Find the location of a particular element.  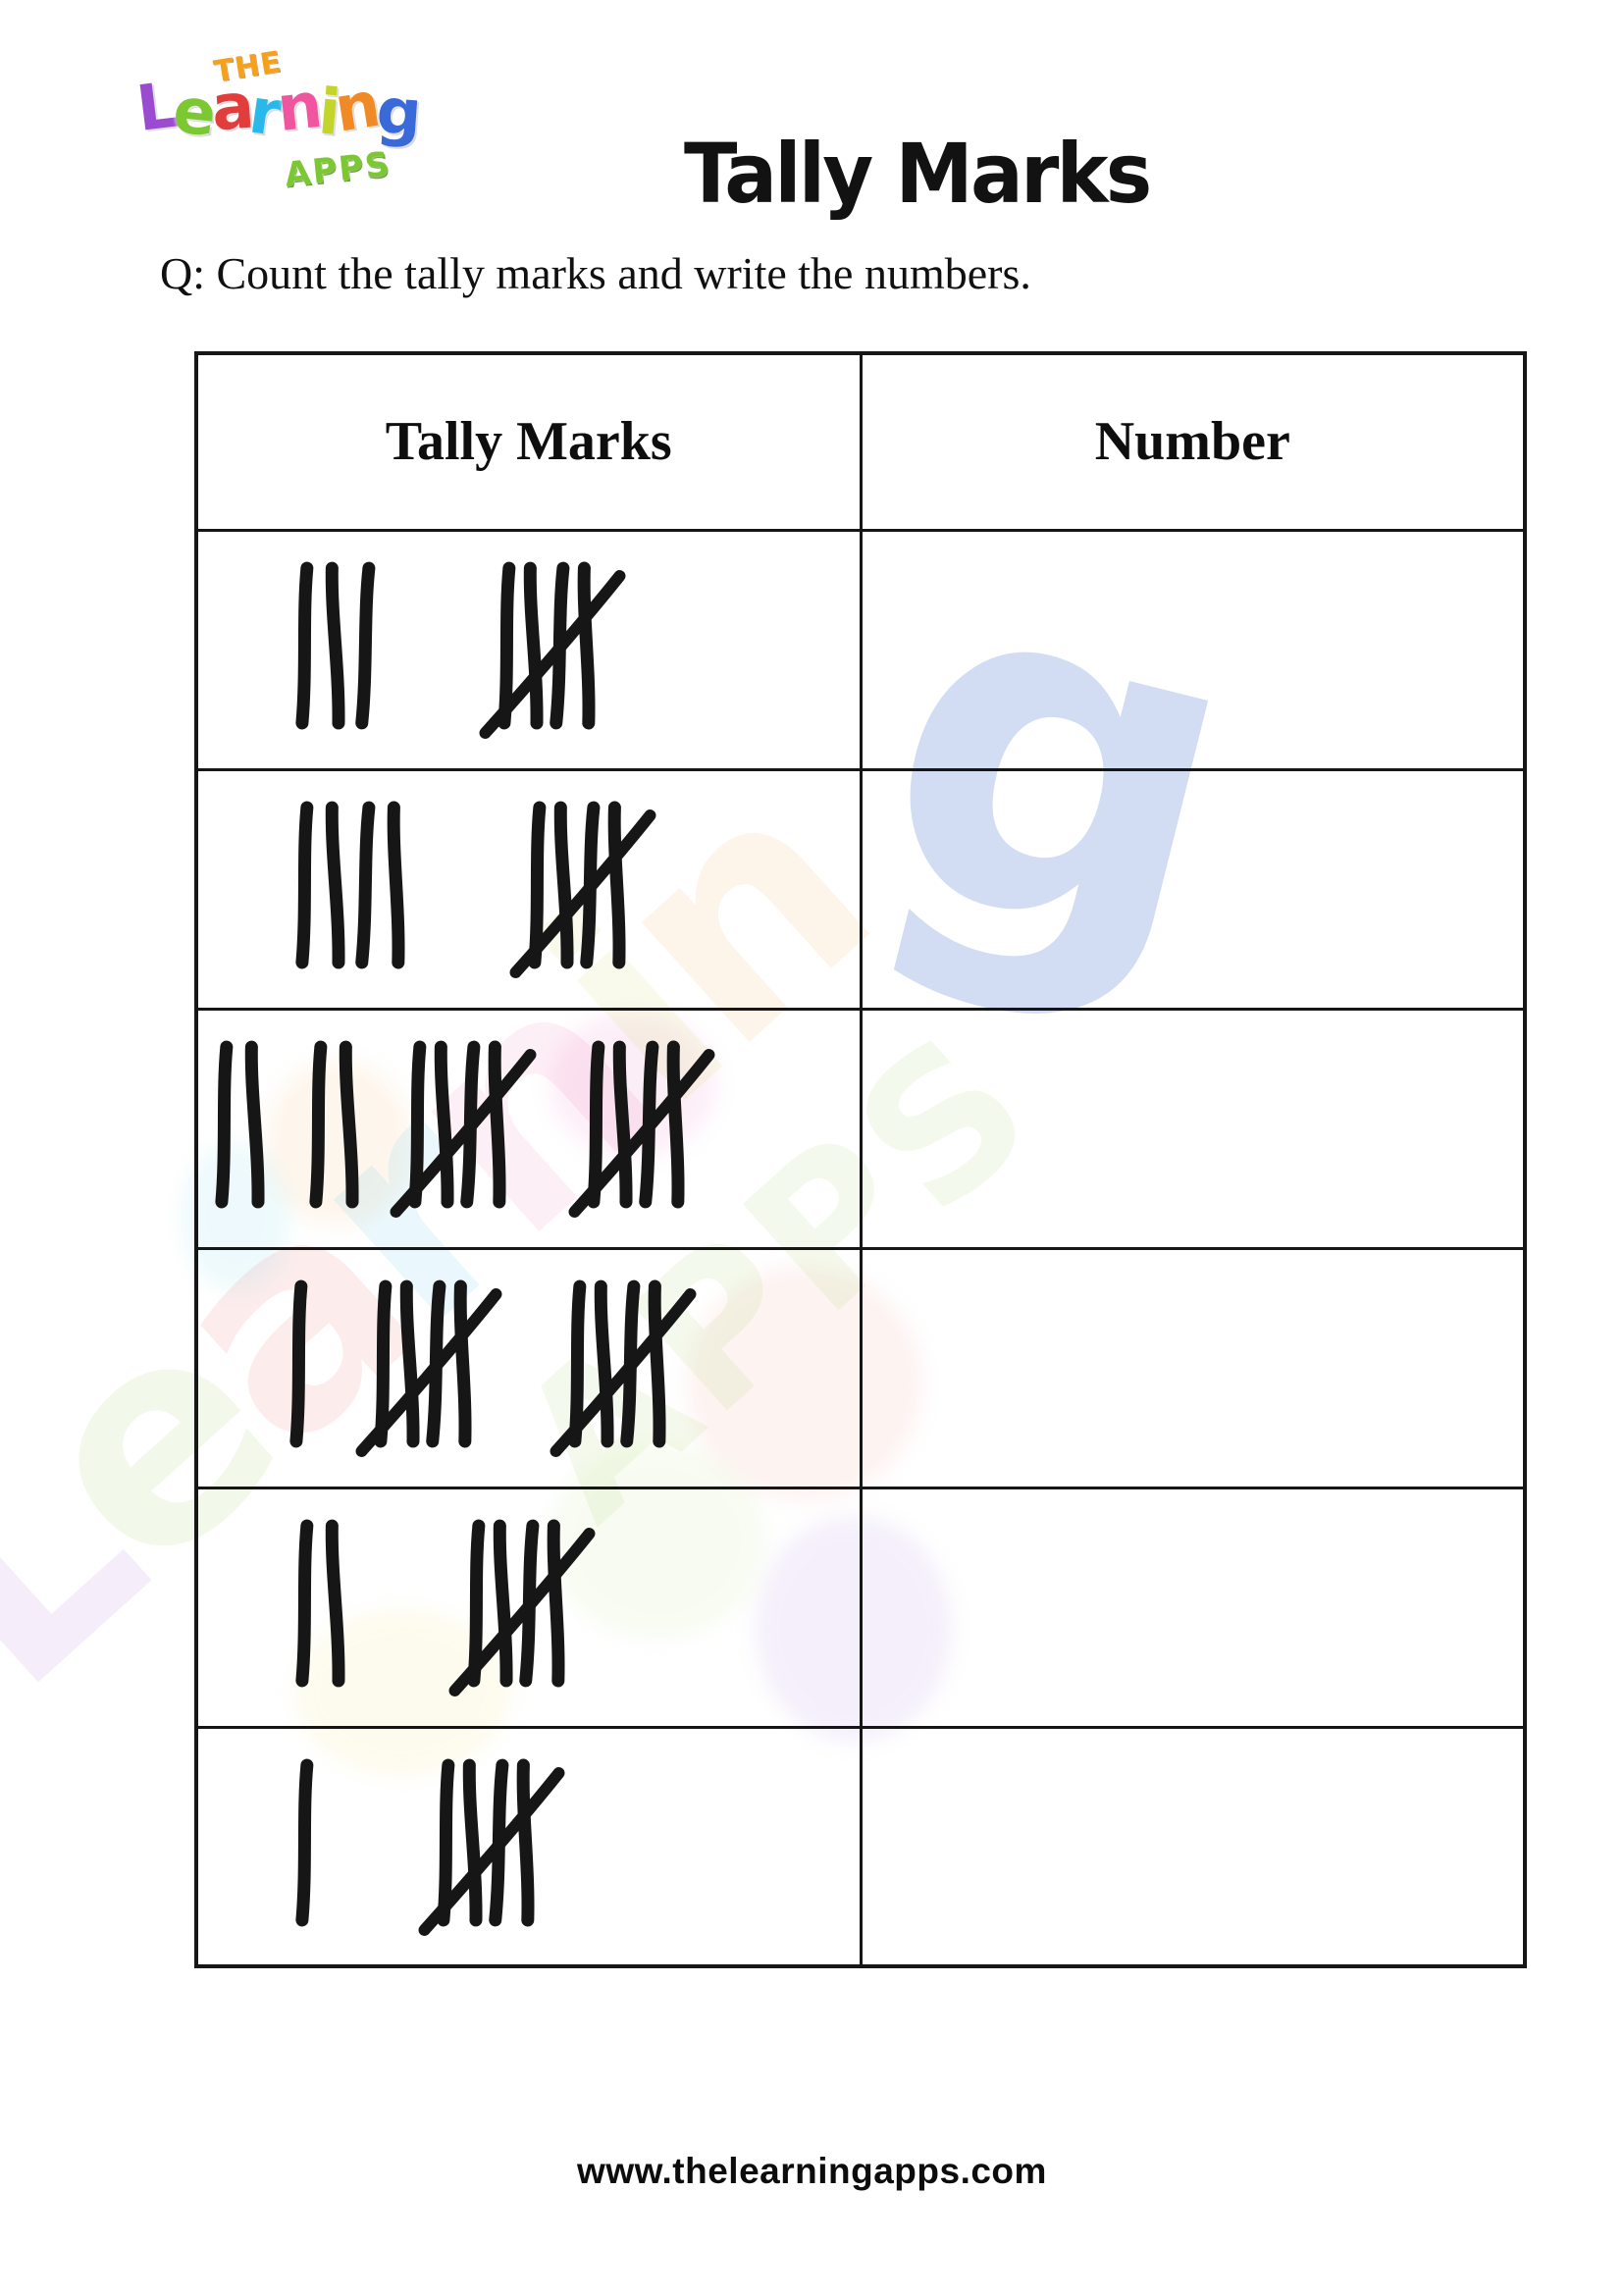

footer-url: www.thelearningapps.com is located at coordinates (812, 2171).